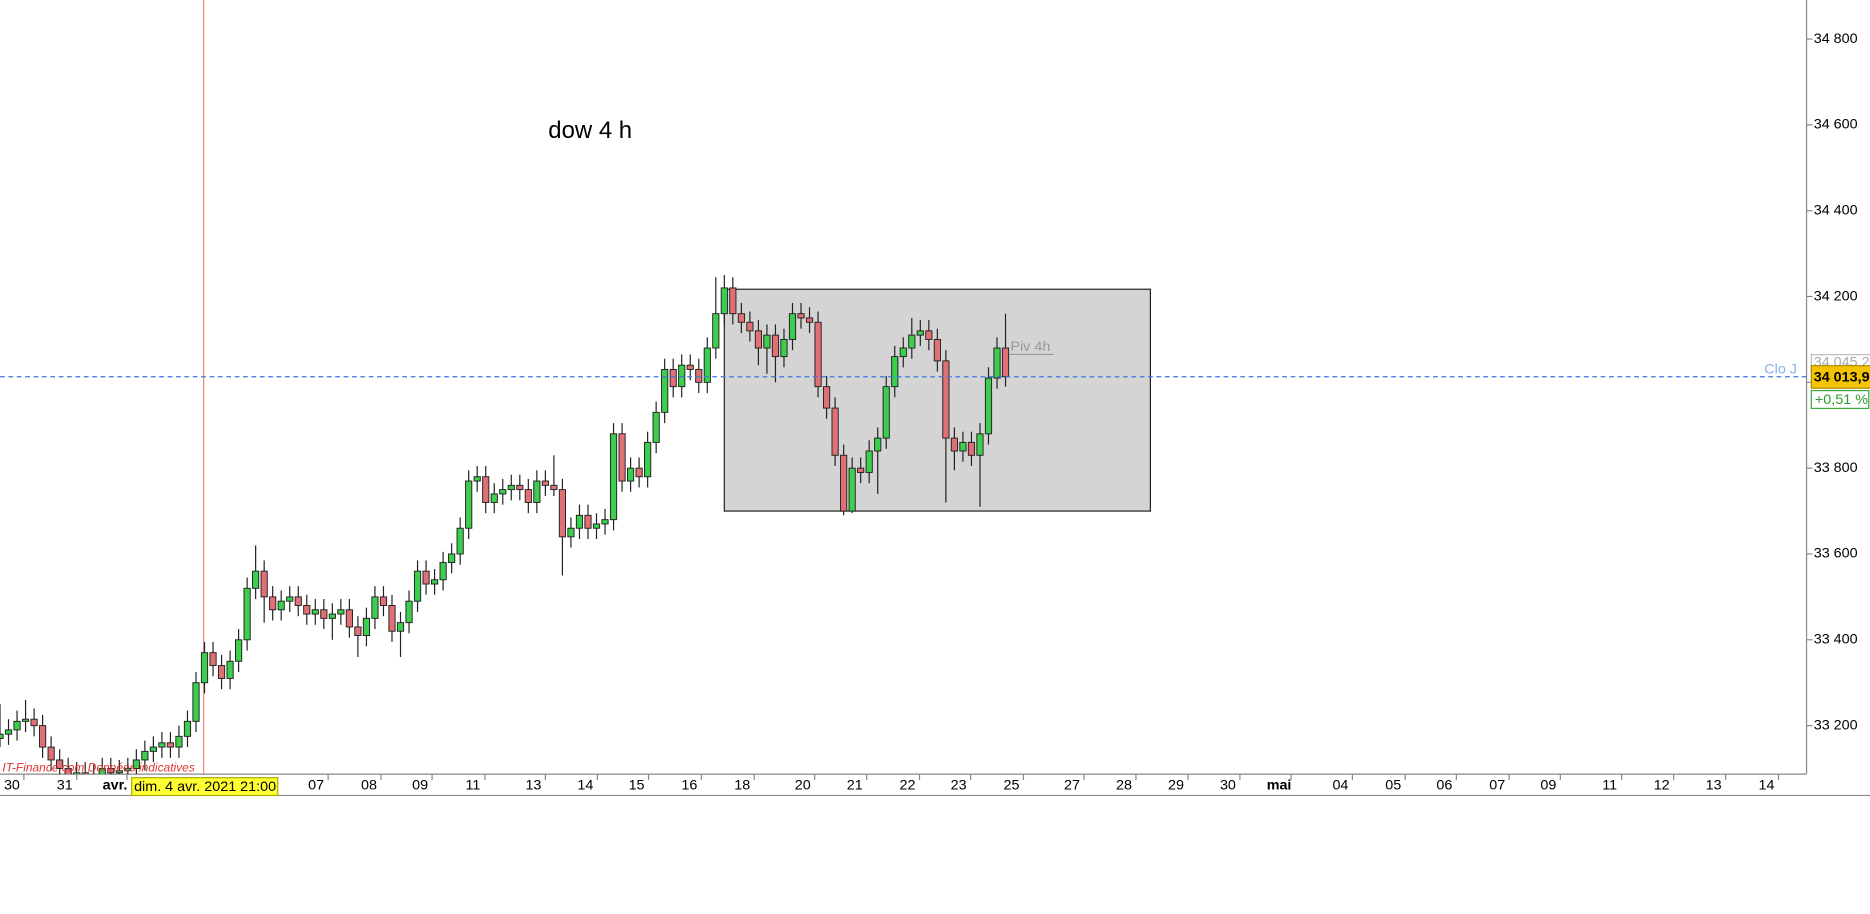  What do you see at coordinates (1836, 125) in the screenshot?
I see `y-tick-label: 34 600` at bounding box center [1836, 125].